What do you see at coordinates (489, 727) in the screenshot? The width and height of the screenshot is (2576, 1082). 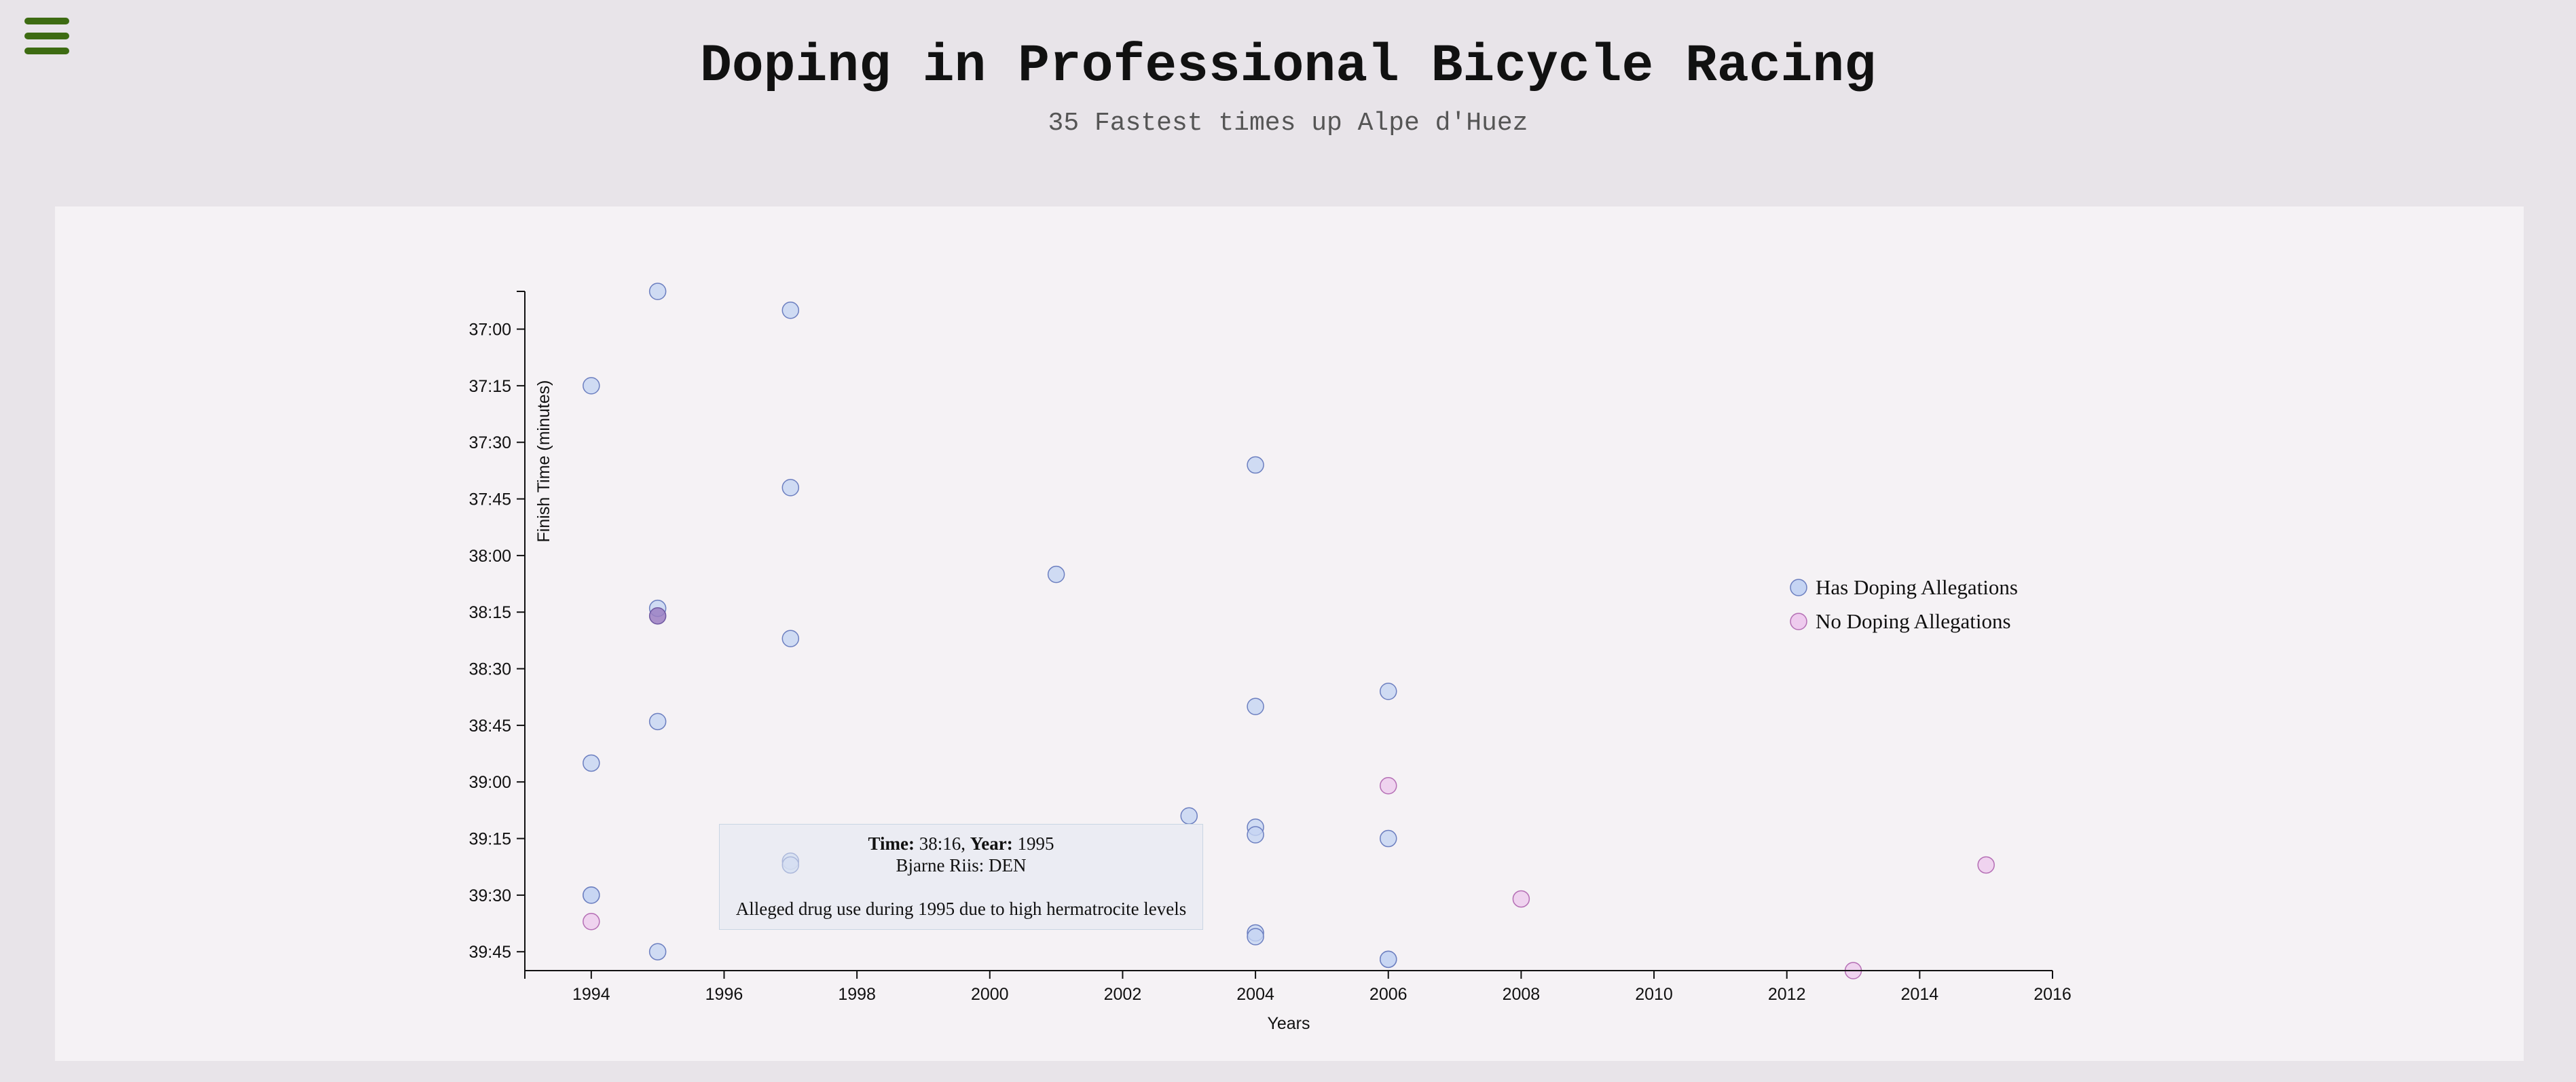 I see `y-tick-label: 38:45` at bounding box center [489, 727].